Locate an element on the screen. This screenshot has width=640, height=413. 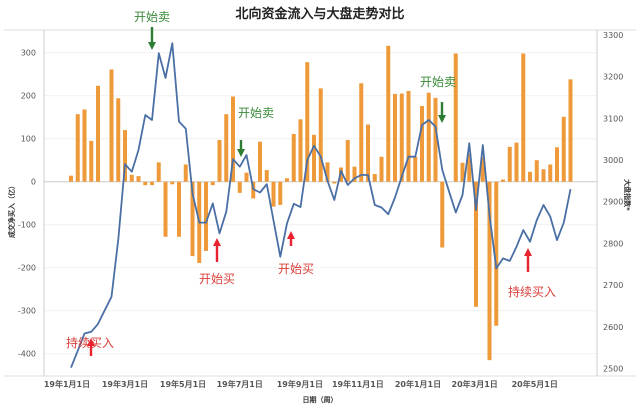
left-y-tick-label: 300 is located at coordinates (28, 53).